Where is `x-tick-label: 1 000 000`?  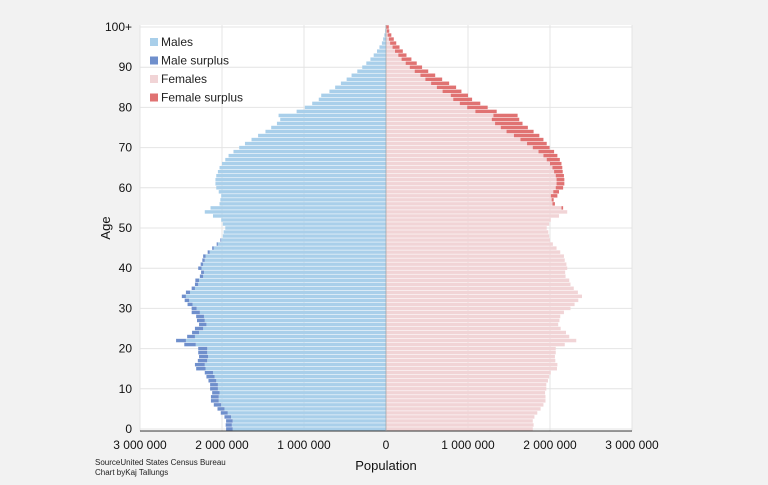
x-tick-label: 1 000 000 is located at coordinates (304, 445).